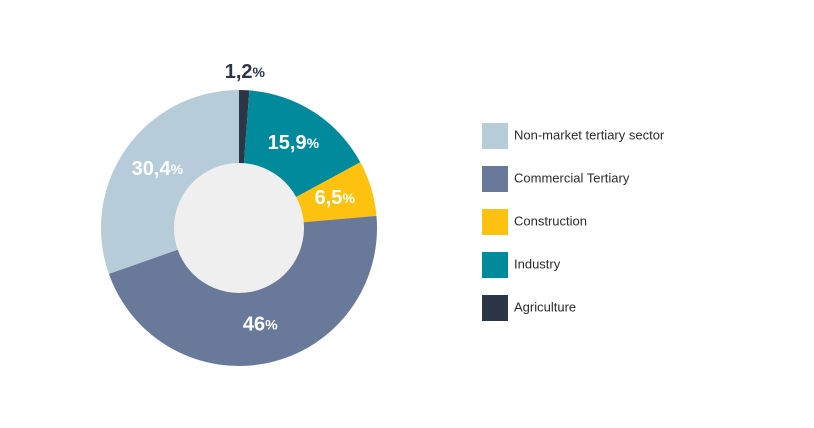 The width and height of the screenshot is (814, 428). I want to click on legend-label: Commercial Tertiary, so click(572, 177).